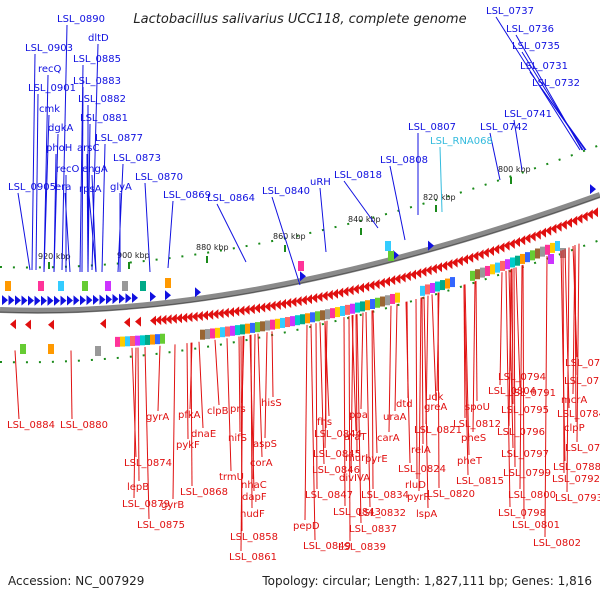 This screenshot has width=600, height=600. Describe the element at coordinates (522, 513) in the screenshot. I see `reverse-gene-label: LSL_0798` at that location.